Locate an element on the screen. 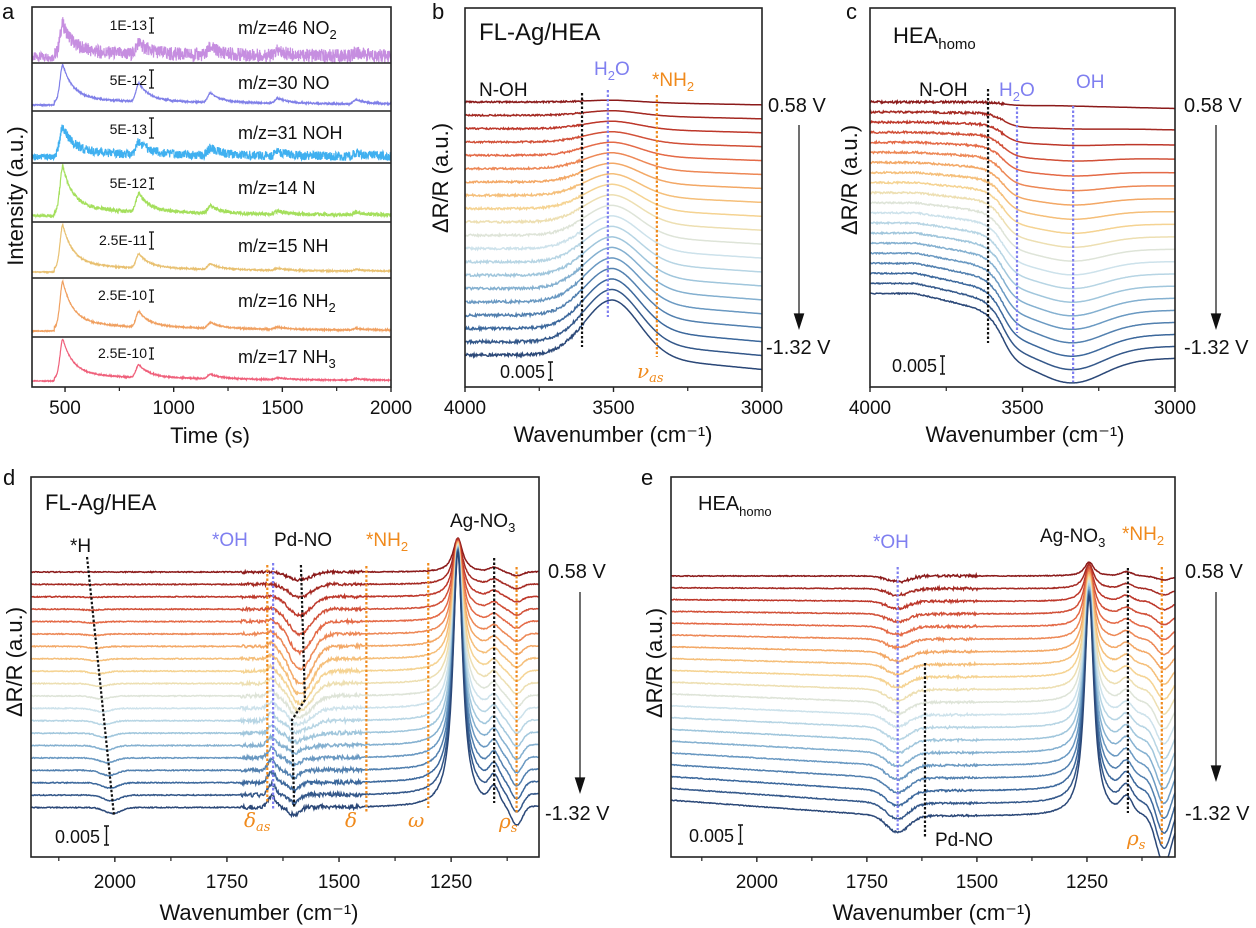 The image size is (1256, 928). x-tick-label: 500 is located at coordinates (65, 408).